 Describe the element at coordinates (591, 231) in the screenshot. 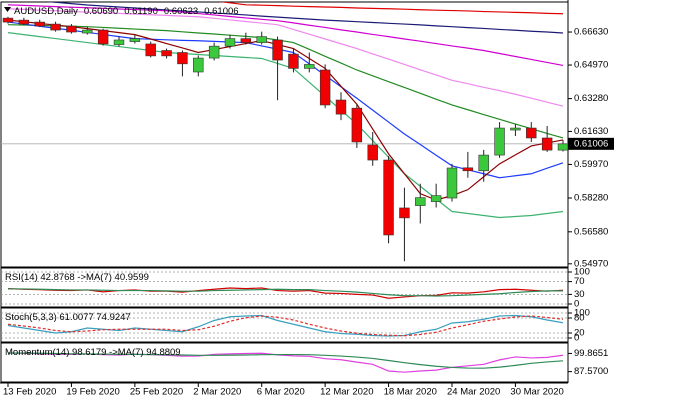

I see `y-tick-label: 0.56580` at that location.